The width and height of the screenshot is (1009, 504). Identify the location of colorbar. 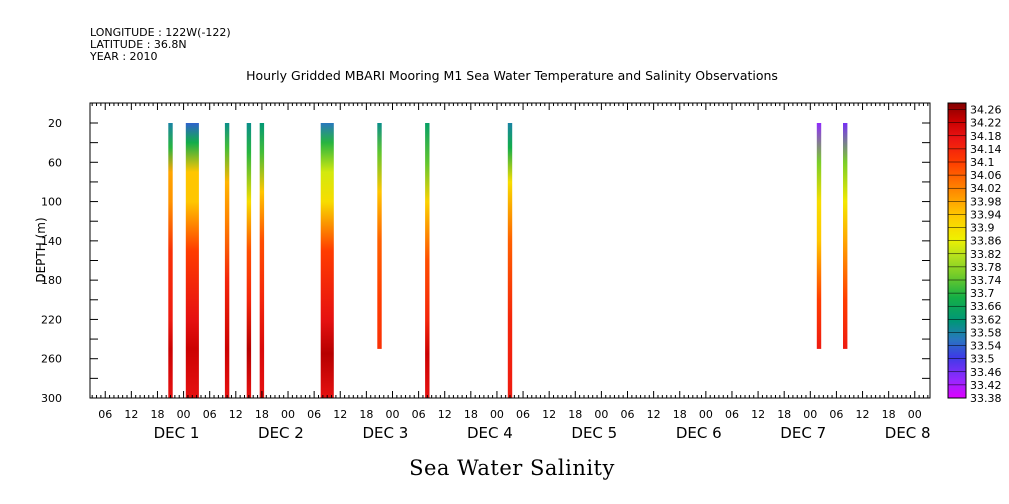
(957, 250).